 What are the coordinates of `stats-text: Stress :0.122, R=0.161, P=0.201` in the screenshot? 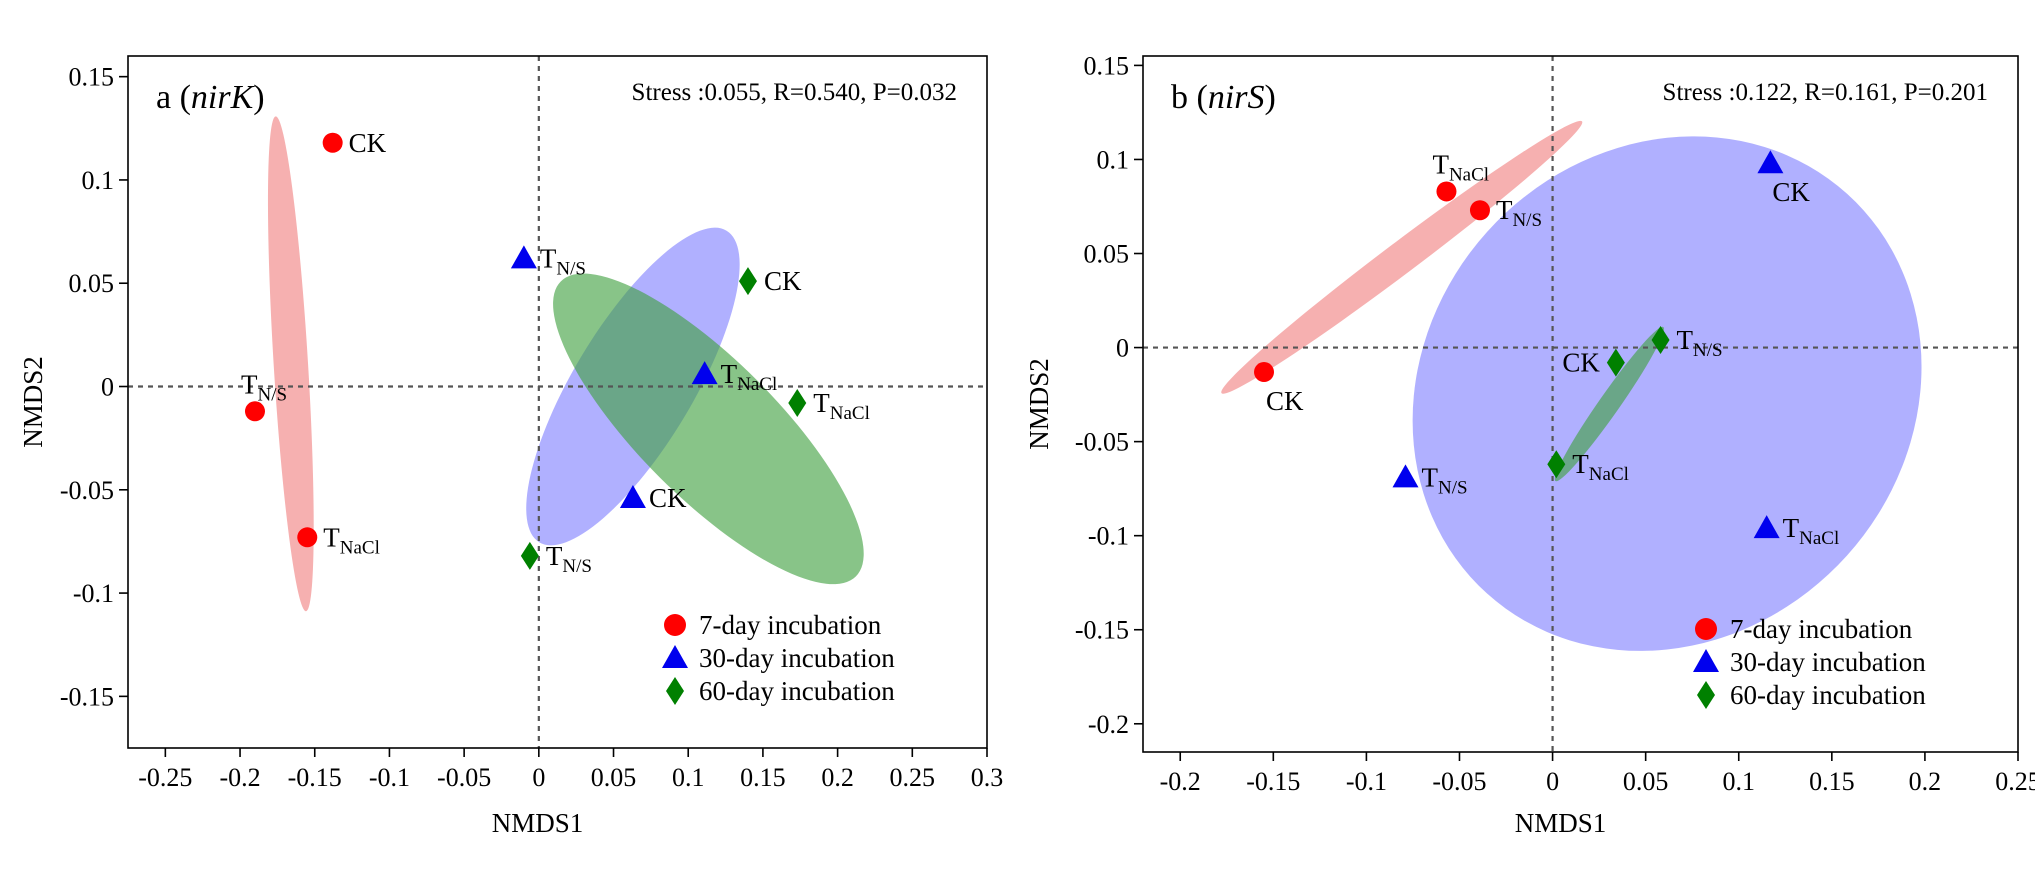 It's located at (1825, 92).